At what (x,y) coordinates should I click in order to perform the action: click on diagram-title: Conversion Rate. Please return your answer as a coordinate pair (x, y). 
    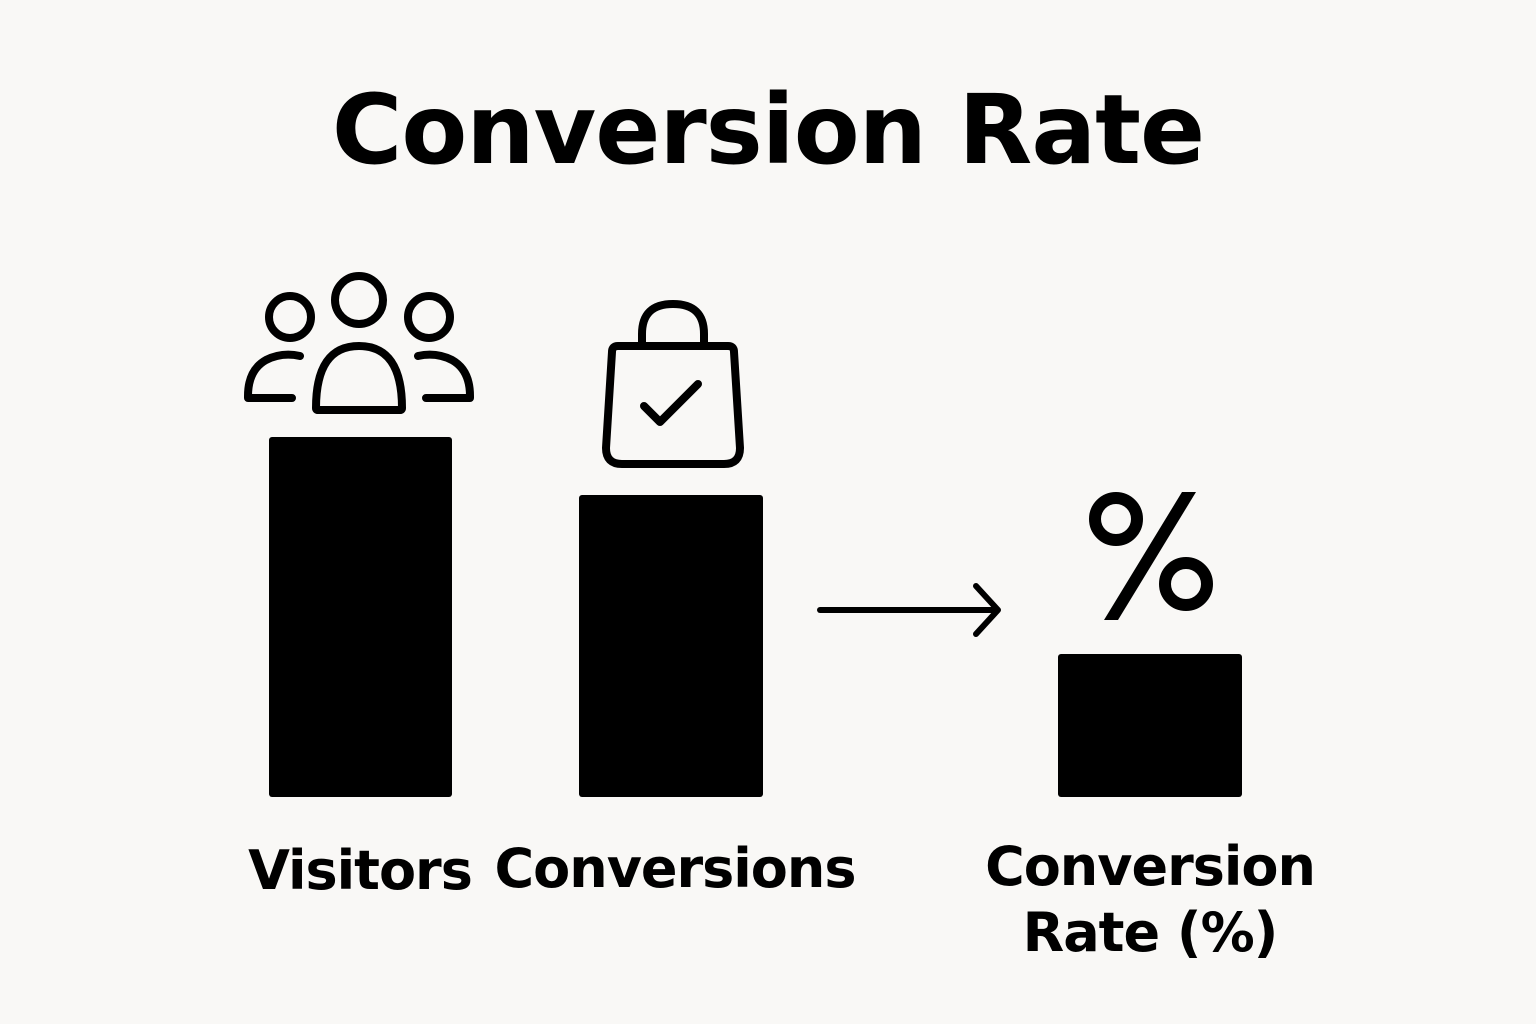
    Looking at the image, I should click on (768, 130).